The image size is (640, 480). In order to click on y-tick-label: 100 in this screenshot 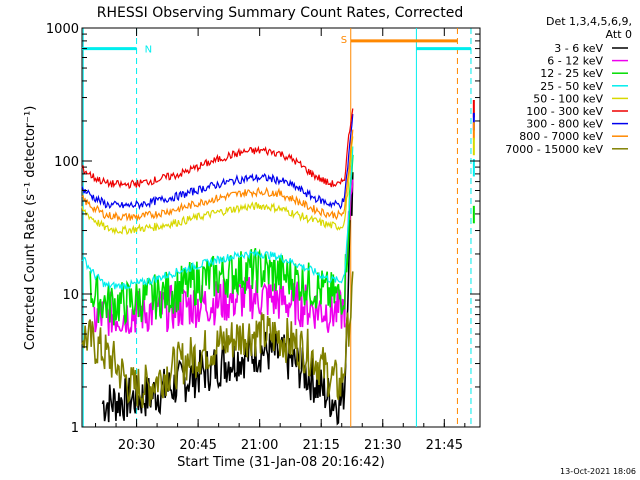, I will do `click(66, 162)`.